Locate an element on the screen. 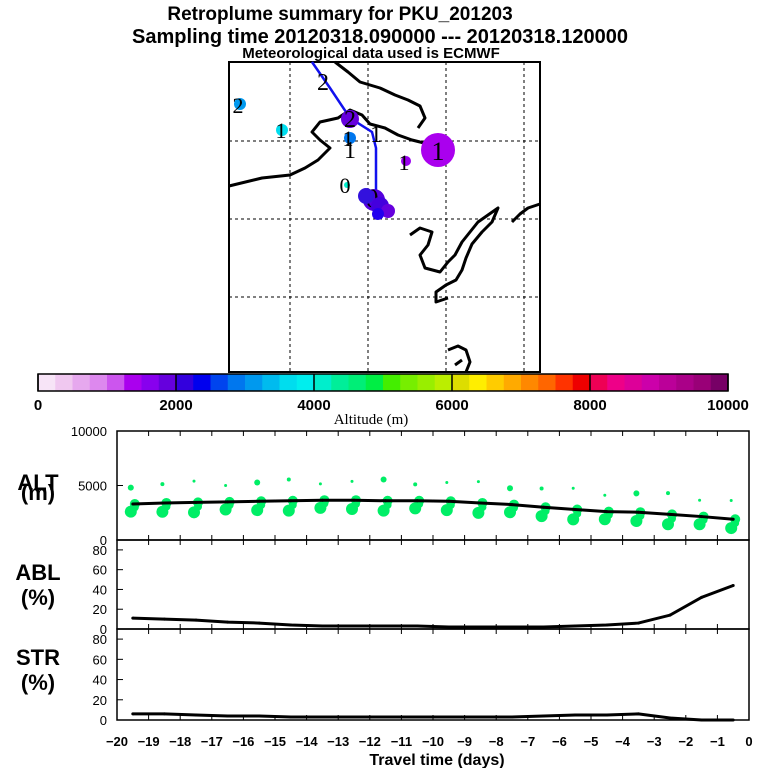 This screenshot has width=768, height=768. x-tick-label: −15 is located at coordinates (275, 741).